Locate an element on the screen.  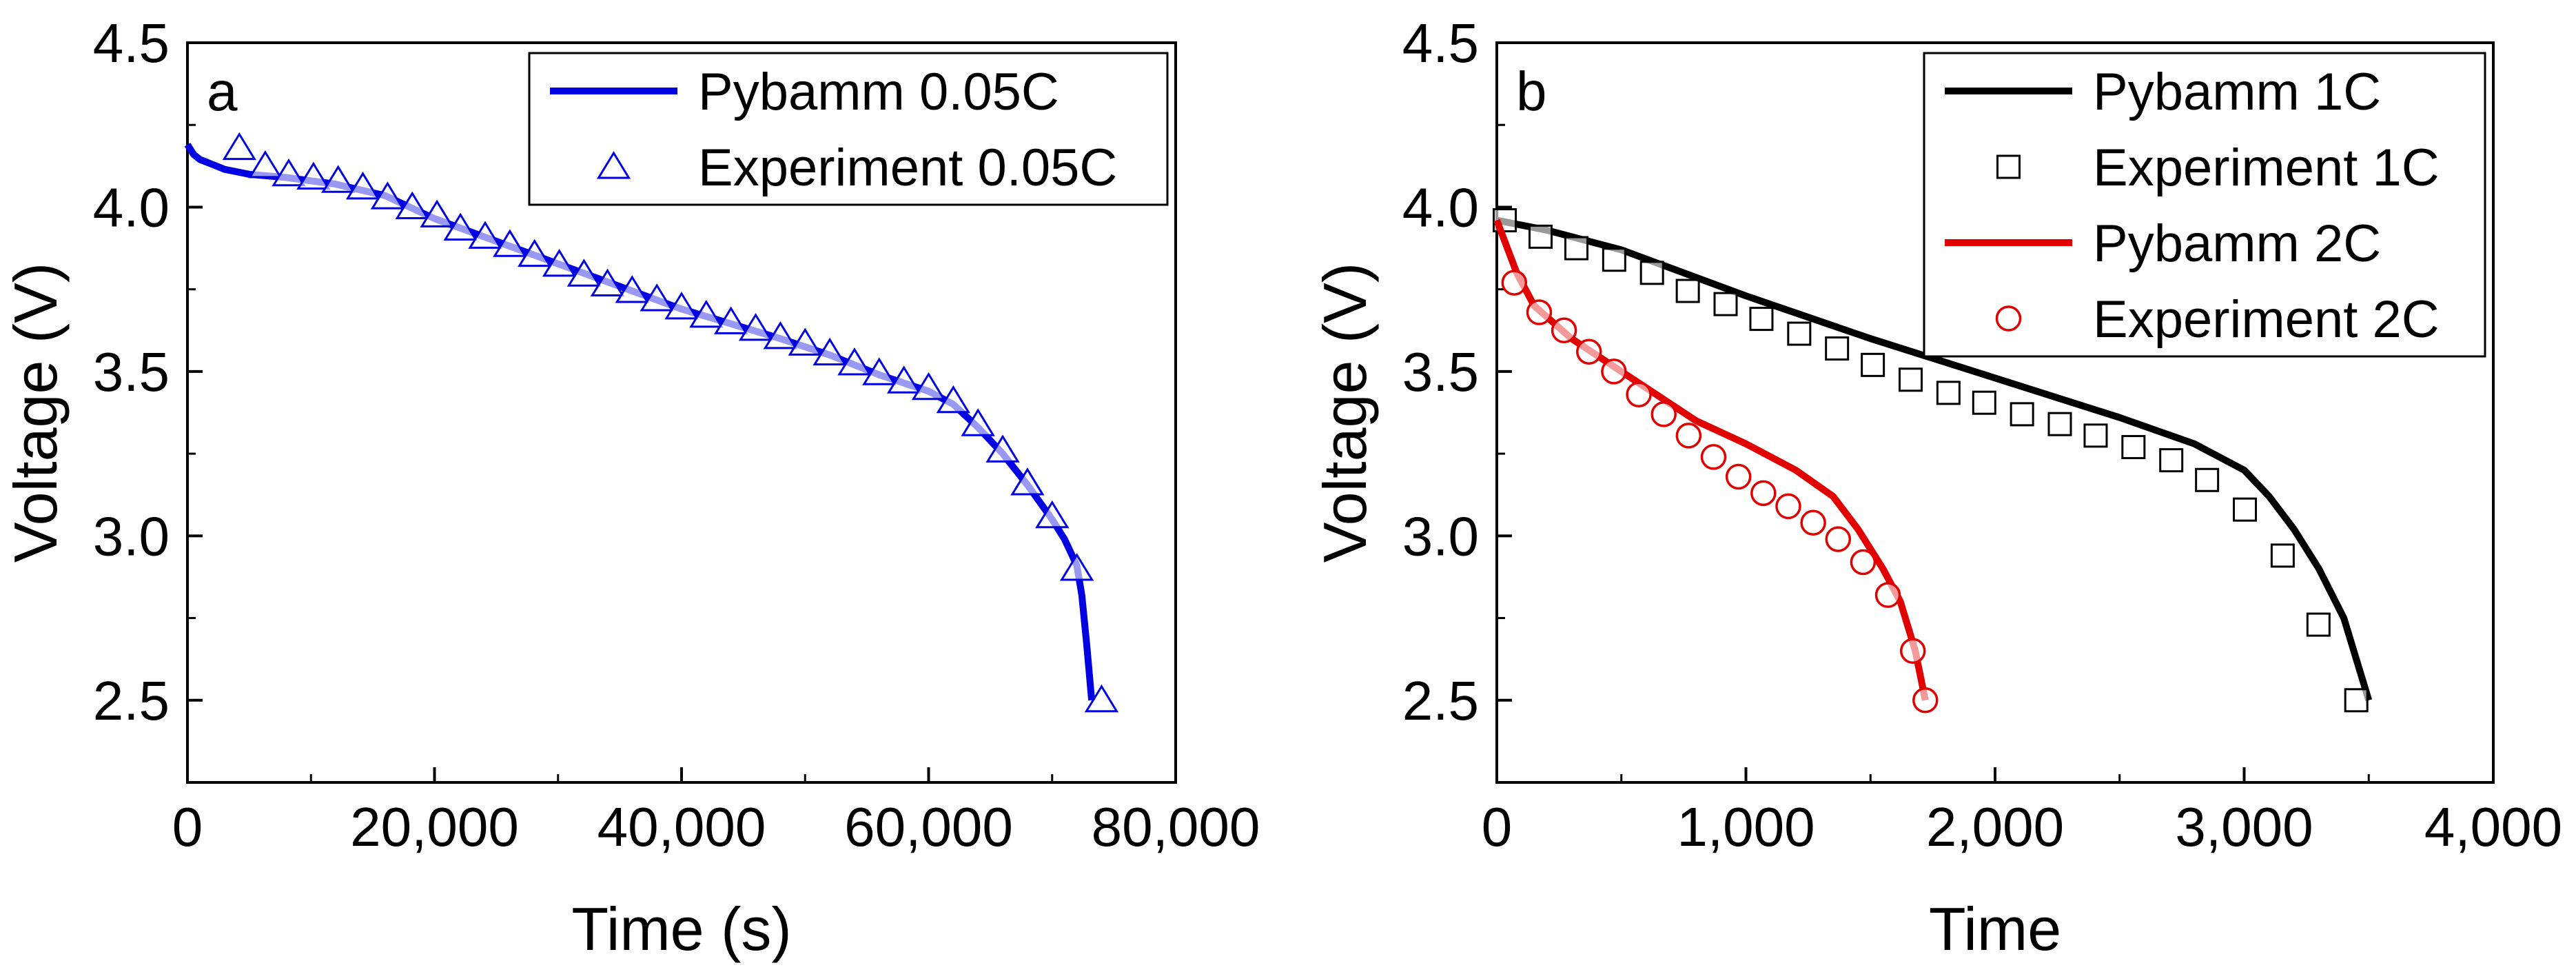
legend-item: Pybamm 0.05C is located at coordinates (804, 92).